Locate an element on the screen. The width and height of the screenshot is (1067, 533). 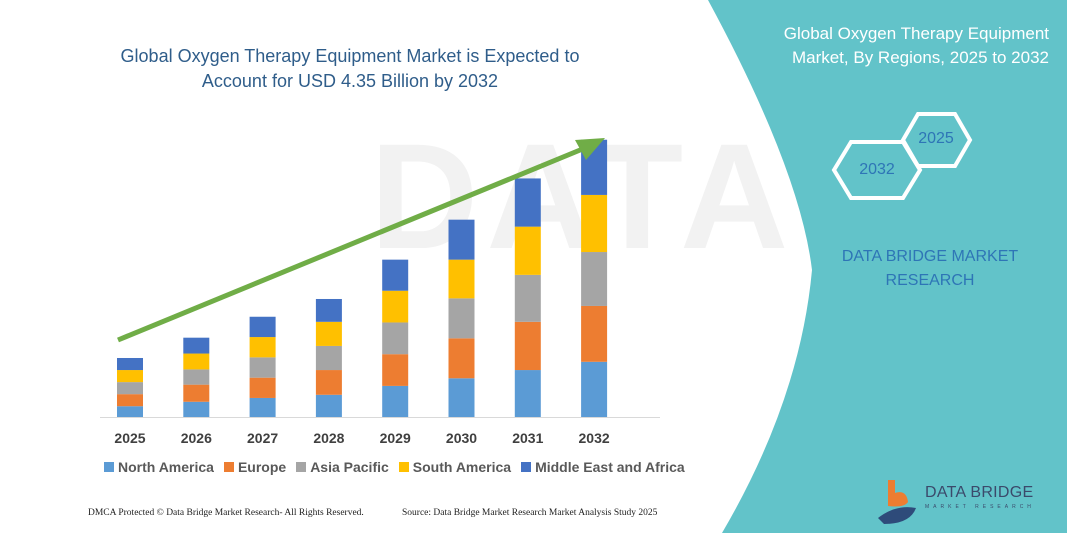
bar-segment-2025-north-america is located at coordinates (130, 411).